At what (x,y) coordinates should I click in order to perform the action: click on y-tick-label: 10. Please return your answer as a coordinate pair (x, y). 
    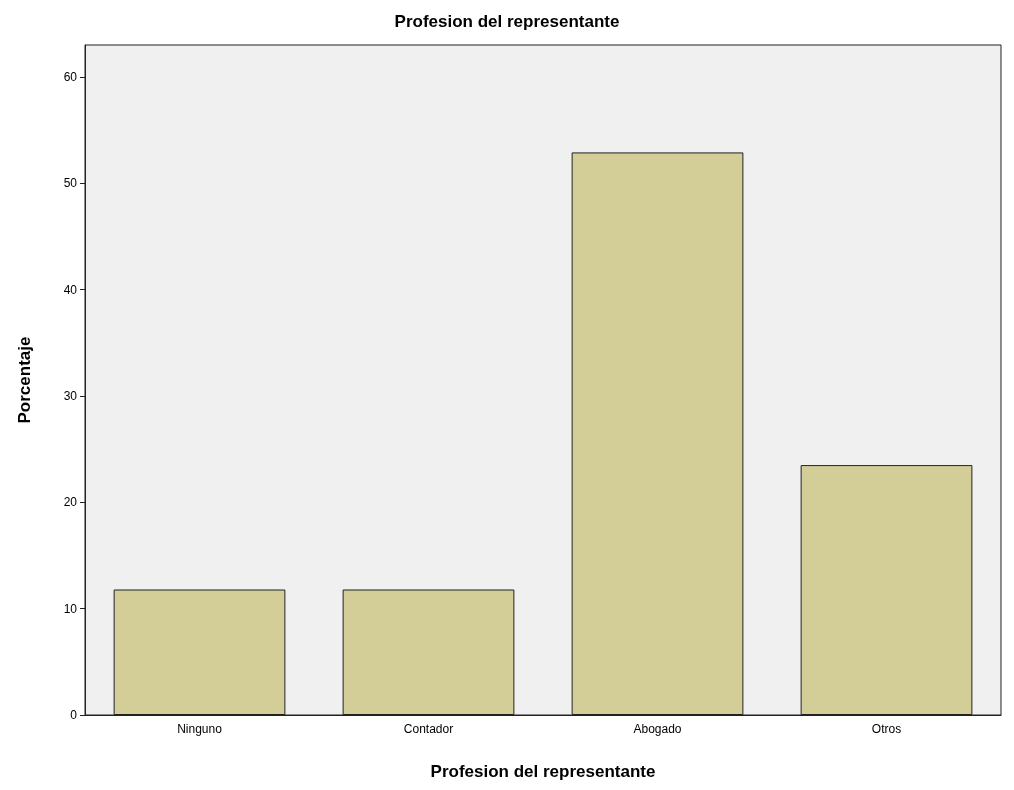
    Looking at the image, I should click on (70, 608).